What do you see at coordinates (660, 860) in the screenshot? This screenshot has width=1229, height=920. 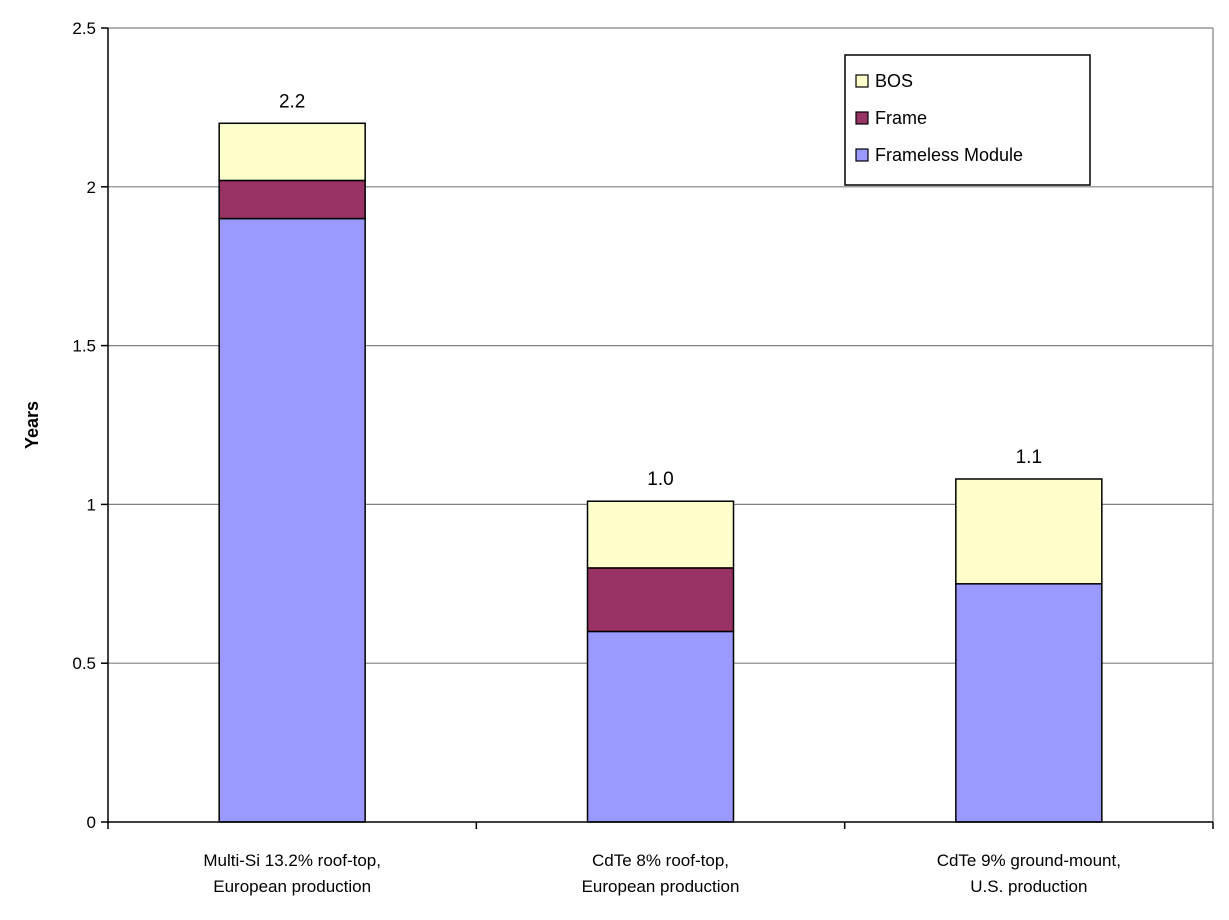 I see `category-label: CdTe 8% roof-top,` at bounding box center [660, 860].